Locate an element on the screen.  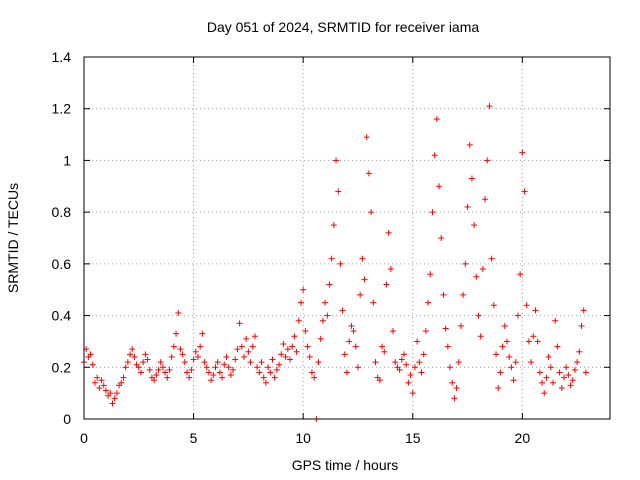
x-tick-label: 0 is located at coordinates (84, 438).